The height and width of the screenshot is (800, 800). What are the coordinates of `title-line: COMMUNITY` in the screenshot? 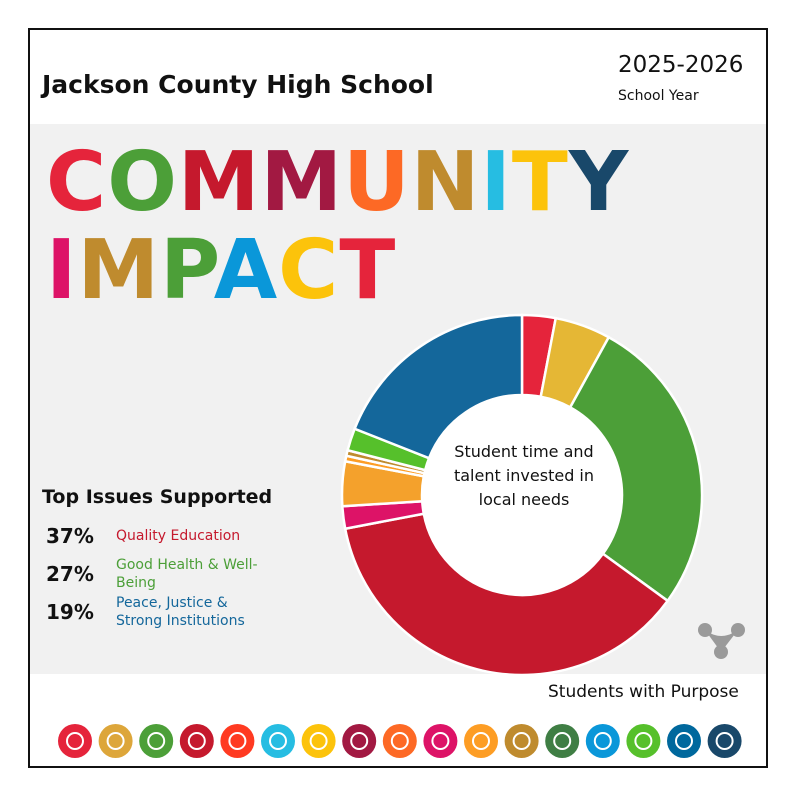 It's located at (337, 183).